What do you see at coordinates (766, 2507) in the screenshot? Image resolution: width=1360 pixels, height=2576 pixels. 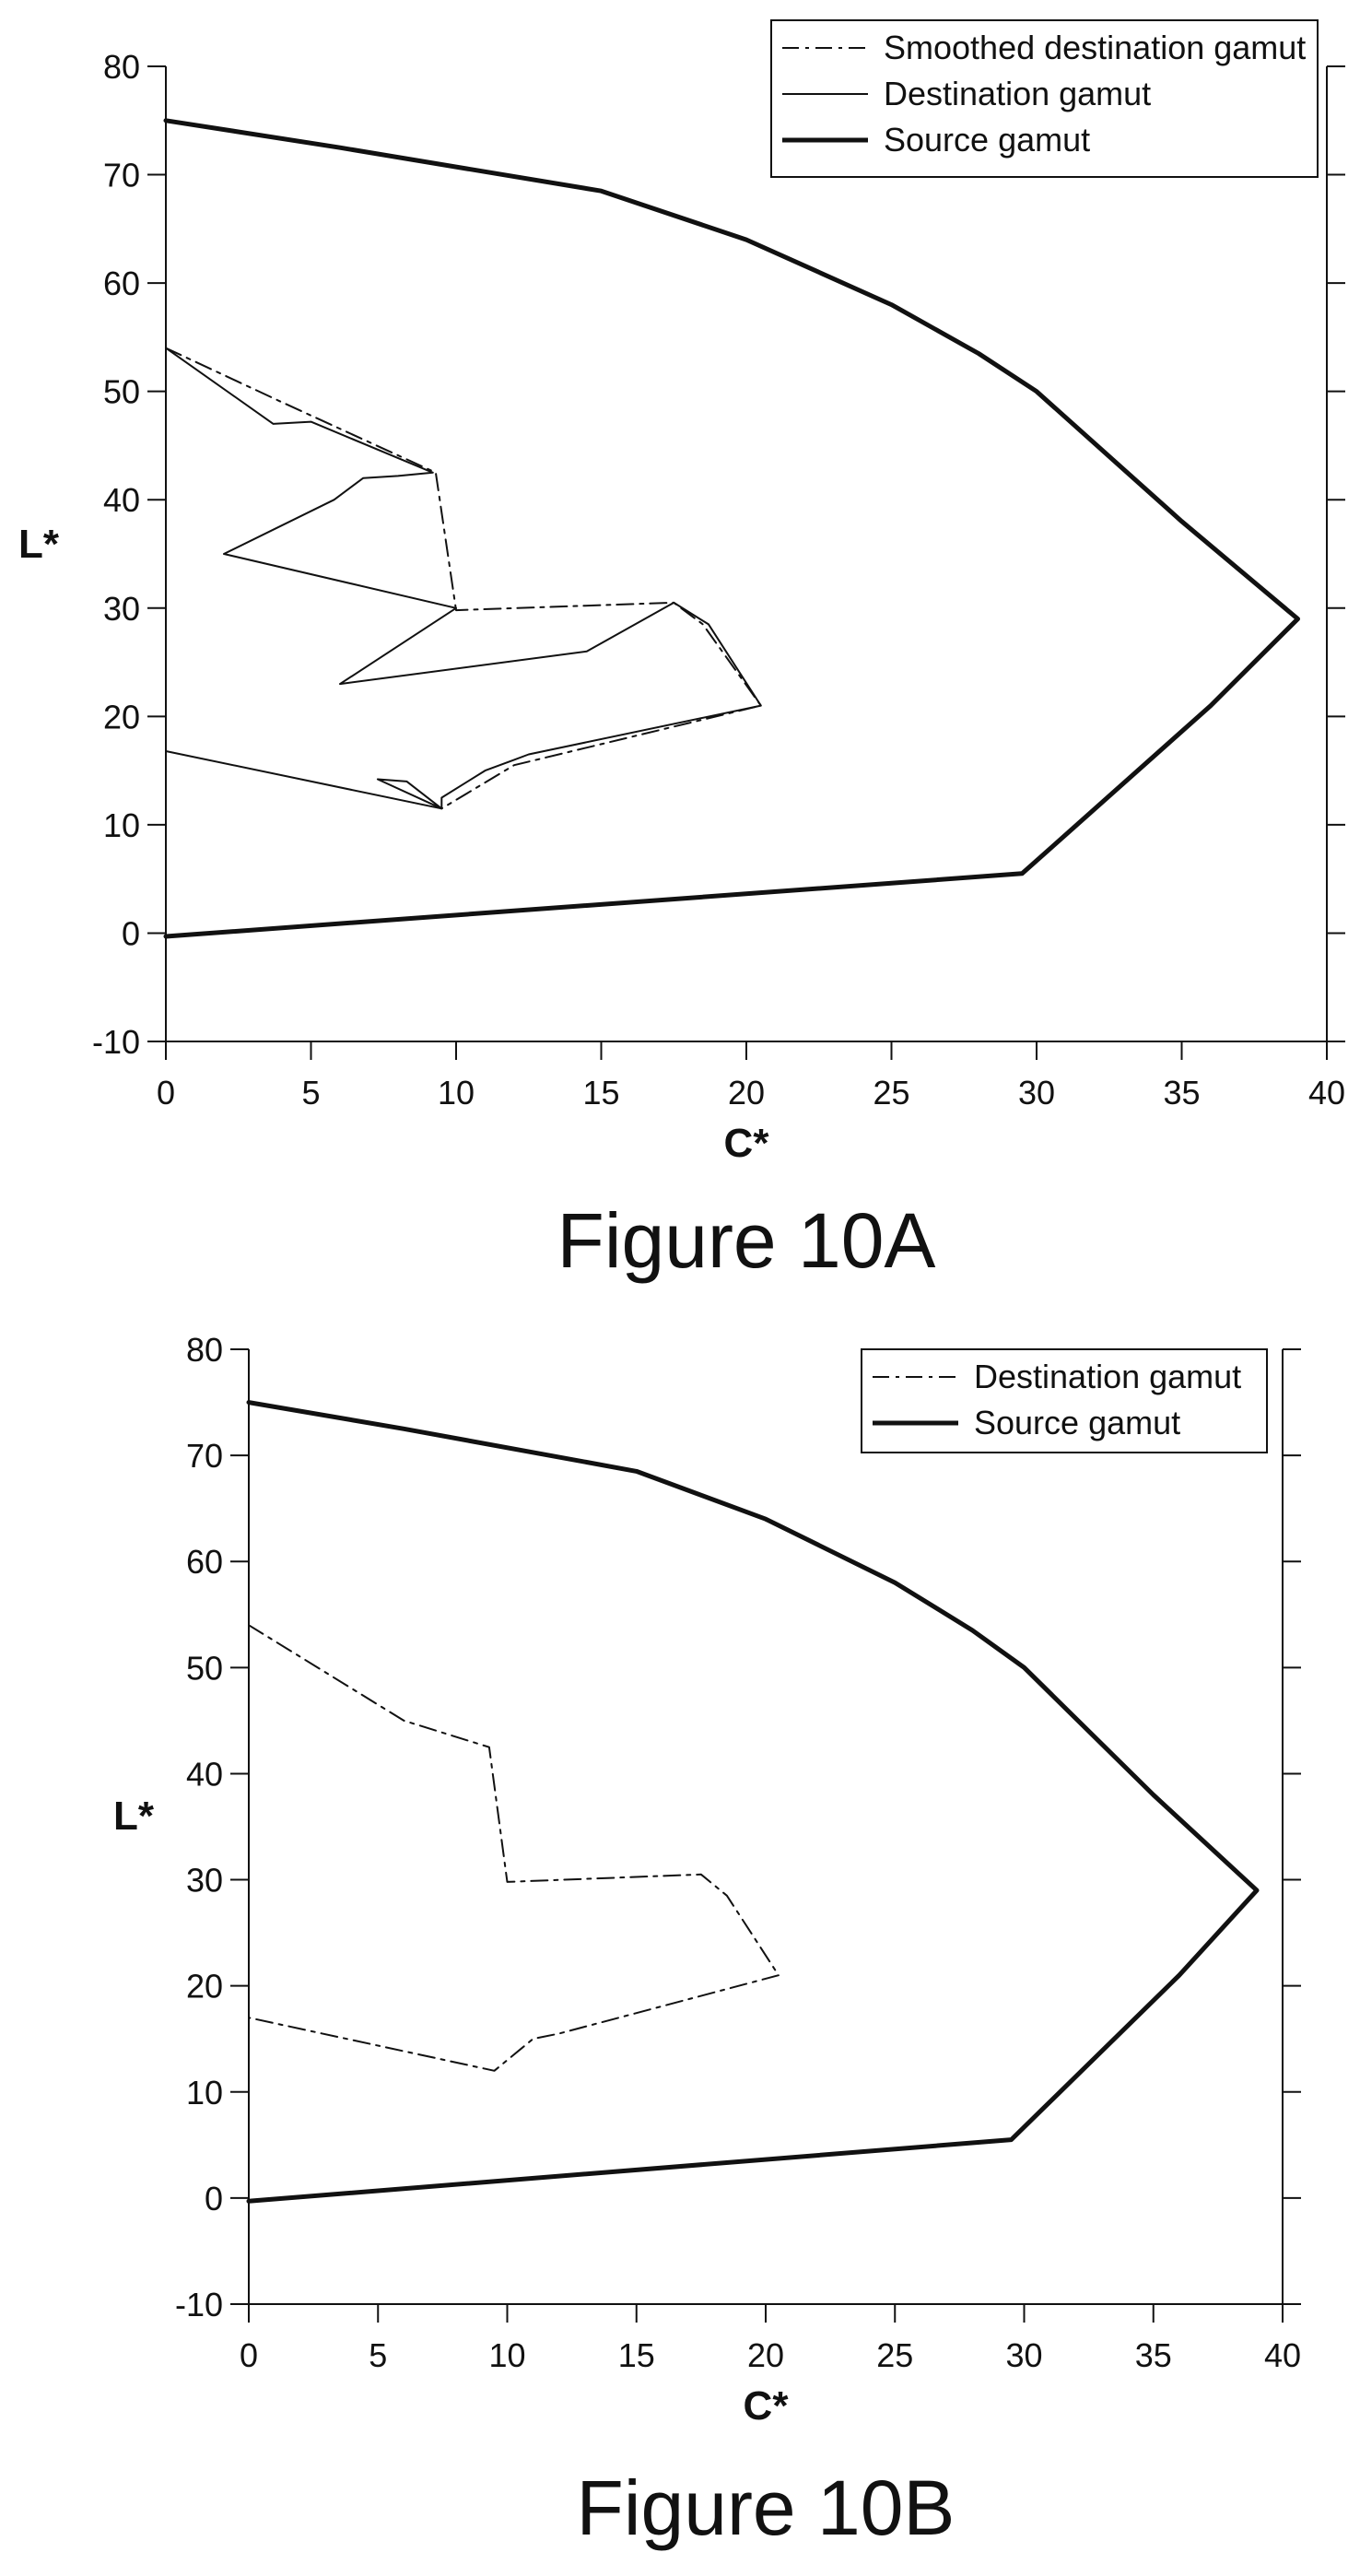 I see `figure-caption: Figure 10B` at bounding box center [766, 2507].